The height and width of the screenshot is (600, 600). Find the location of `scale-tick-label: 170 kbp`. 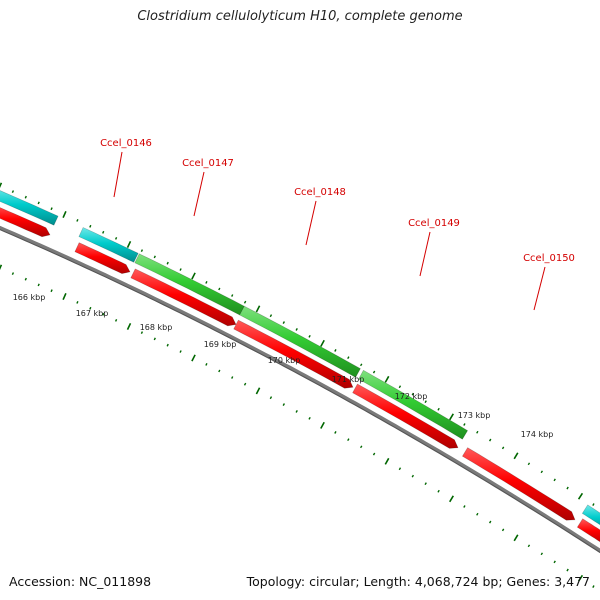

scale-tick-label: 170 kbp is located at coordinates (284, 360).